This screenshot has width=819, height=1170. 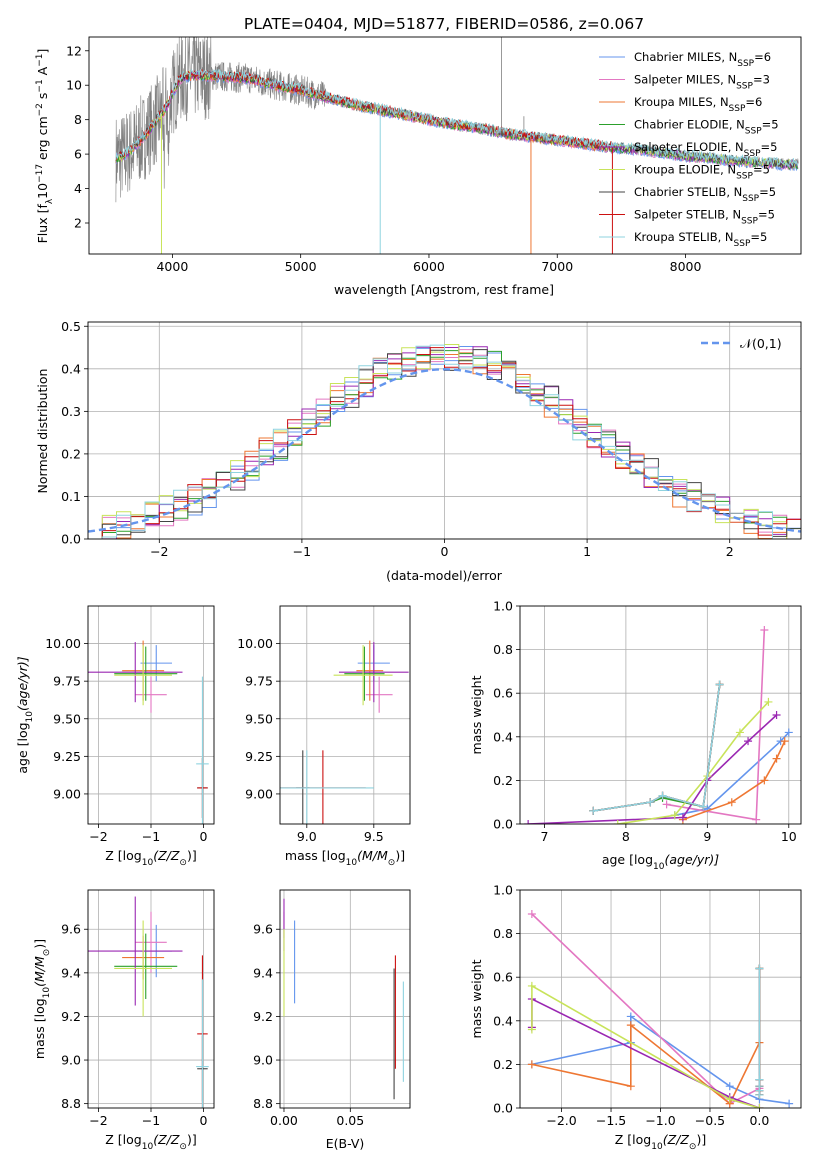 I want to click on y-tick-label: 0.0, so click(x=503, y=1108).